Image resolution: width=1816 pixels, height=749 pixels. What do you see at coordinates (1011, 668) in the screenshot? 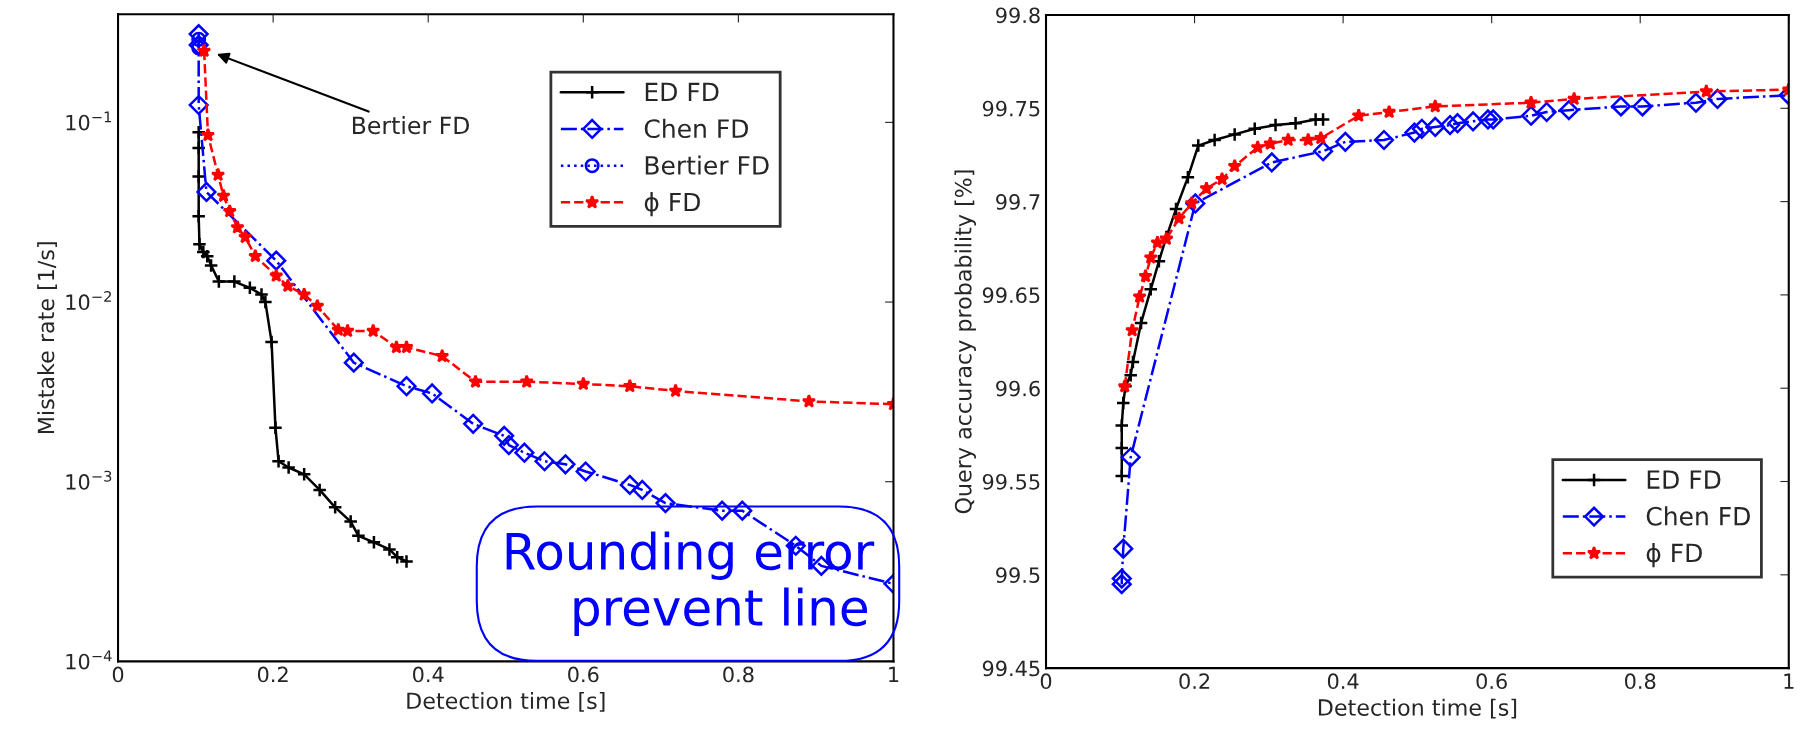
I see `y-tick-label: 99.45` at bounding box center [1011, 668].